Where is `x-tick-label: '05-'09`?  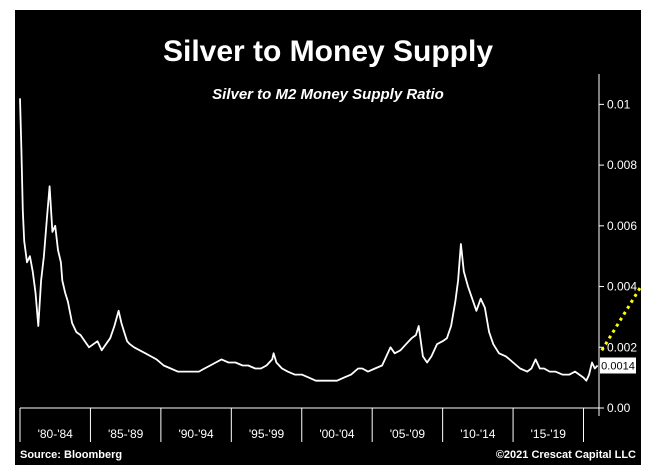 x-tick-label: '05-'09 is located at coordinates (408, 434).